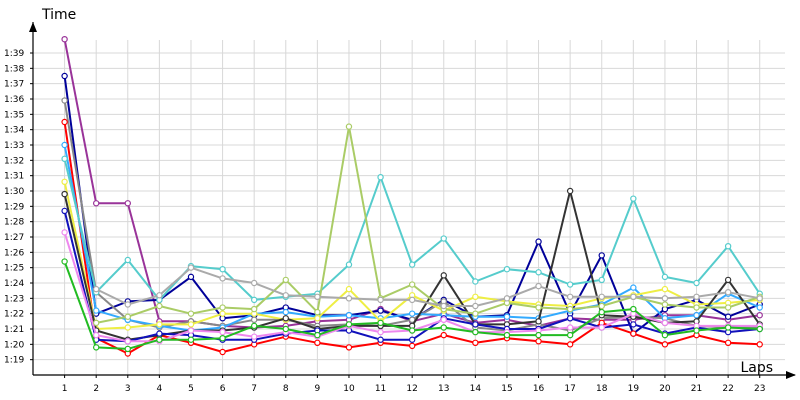  I want to click on x-tick-label: 20, so click(665, 389).